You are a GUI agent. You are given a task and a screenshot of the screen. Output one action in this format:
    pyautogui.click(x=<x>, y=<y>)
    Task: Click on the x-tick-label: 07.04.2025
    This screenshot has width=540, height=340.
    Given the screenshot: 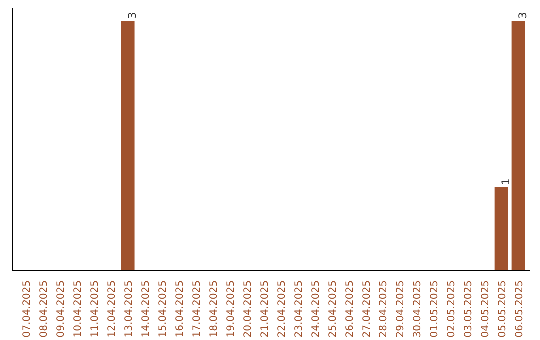 What is the action you would take?
    pyautogui.click(x=28, y=309)
    